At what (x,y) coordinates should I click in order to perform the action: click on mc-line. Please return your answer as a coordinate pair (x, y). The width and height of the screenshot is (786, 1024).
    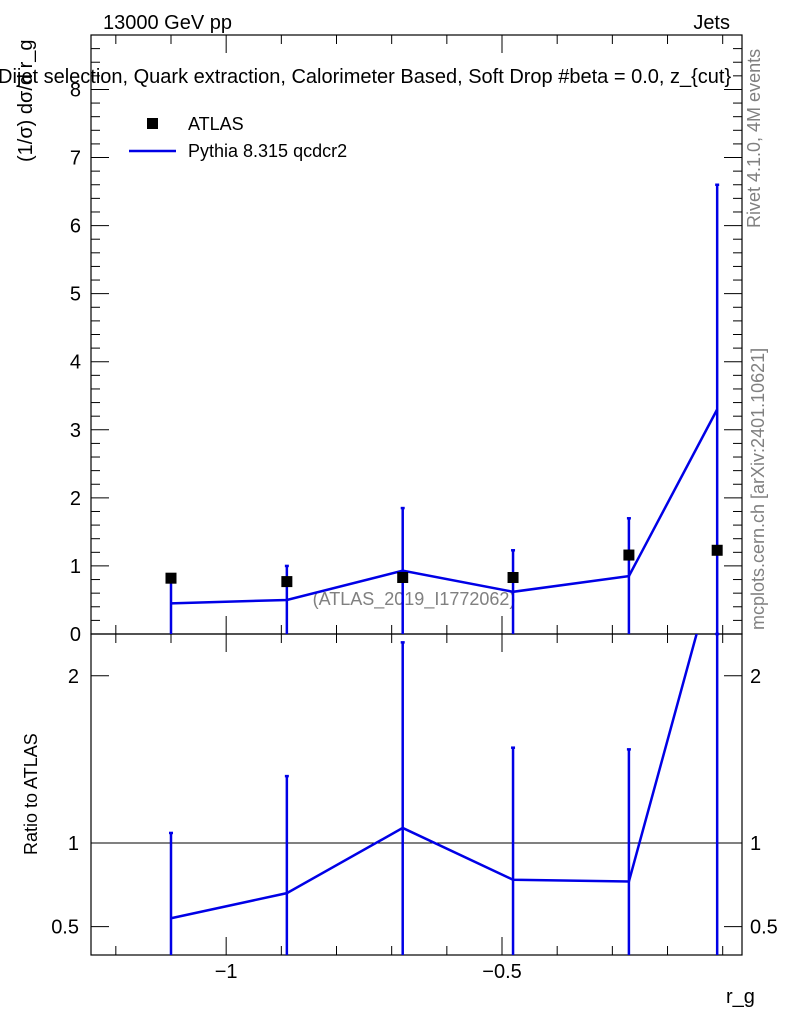
    Looking at the image, I should click on (444, 506).